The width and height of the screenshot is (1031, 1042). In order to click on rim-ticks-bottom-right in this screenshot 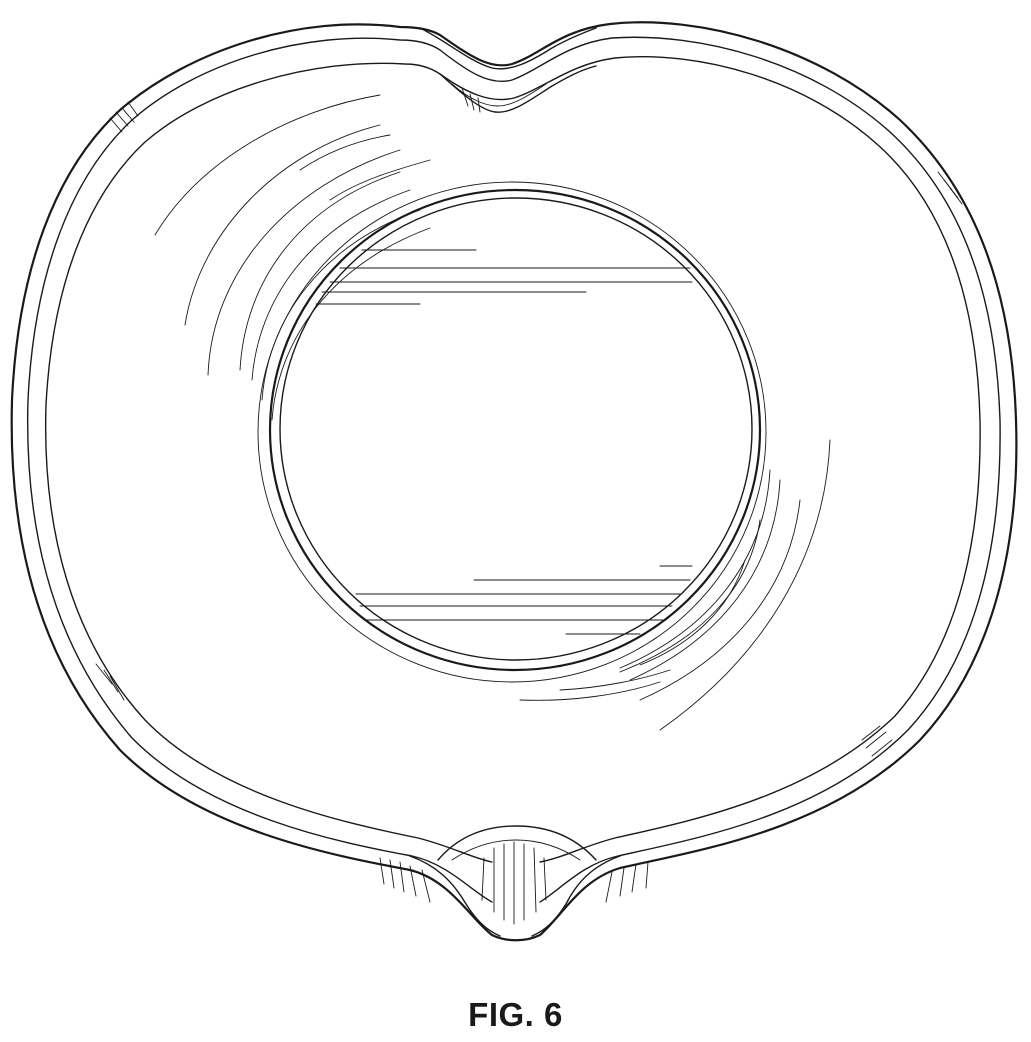, I will do `click(627, 882)`.